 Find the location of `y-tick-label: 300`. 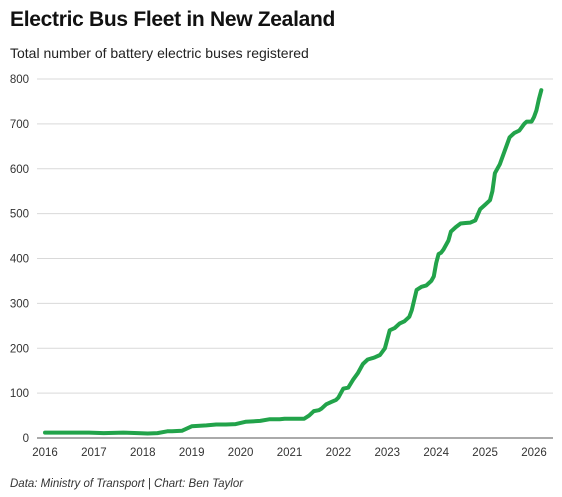

y-tick-label: 300 is located at coordinates (19, 304).